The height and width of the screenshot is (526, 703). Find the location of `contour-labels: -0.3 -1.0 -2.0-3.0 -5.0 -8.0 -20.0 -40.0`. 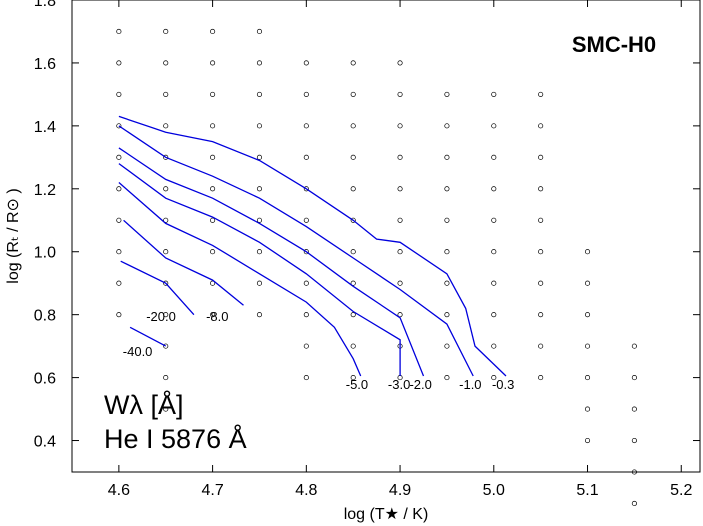

contour-labels: -0.3 -1.0 -2.0-3.0 -5.0 -8.0 -20.0 -40.0 is located at coordinates (319, 350).